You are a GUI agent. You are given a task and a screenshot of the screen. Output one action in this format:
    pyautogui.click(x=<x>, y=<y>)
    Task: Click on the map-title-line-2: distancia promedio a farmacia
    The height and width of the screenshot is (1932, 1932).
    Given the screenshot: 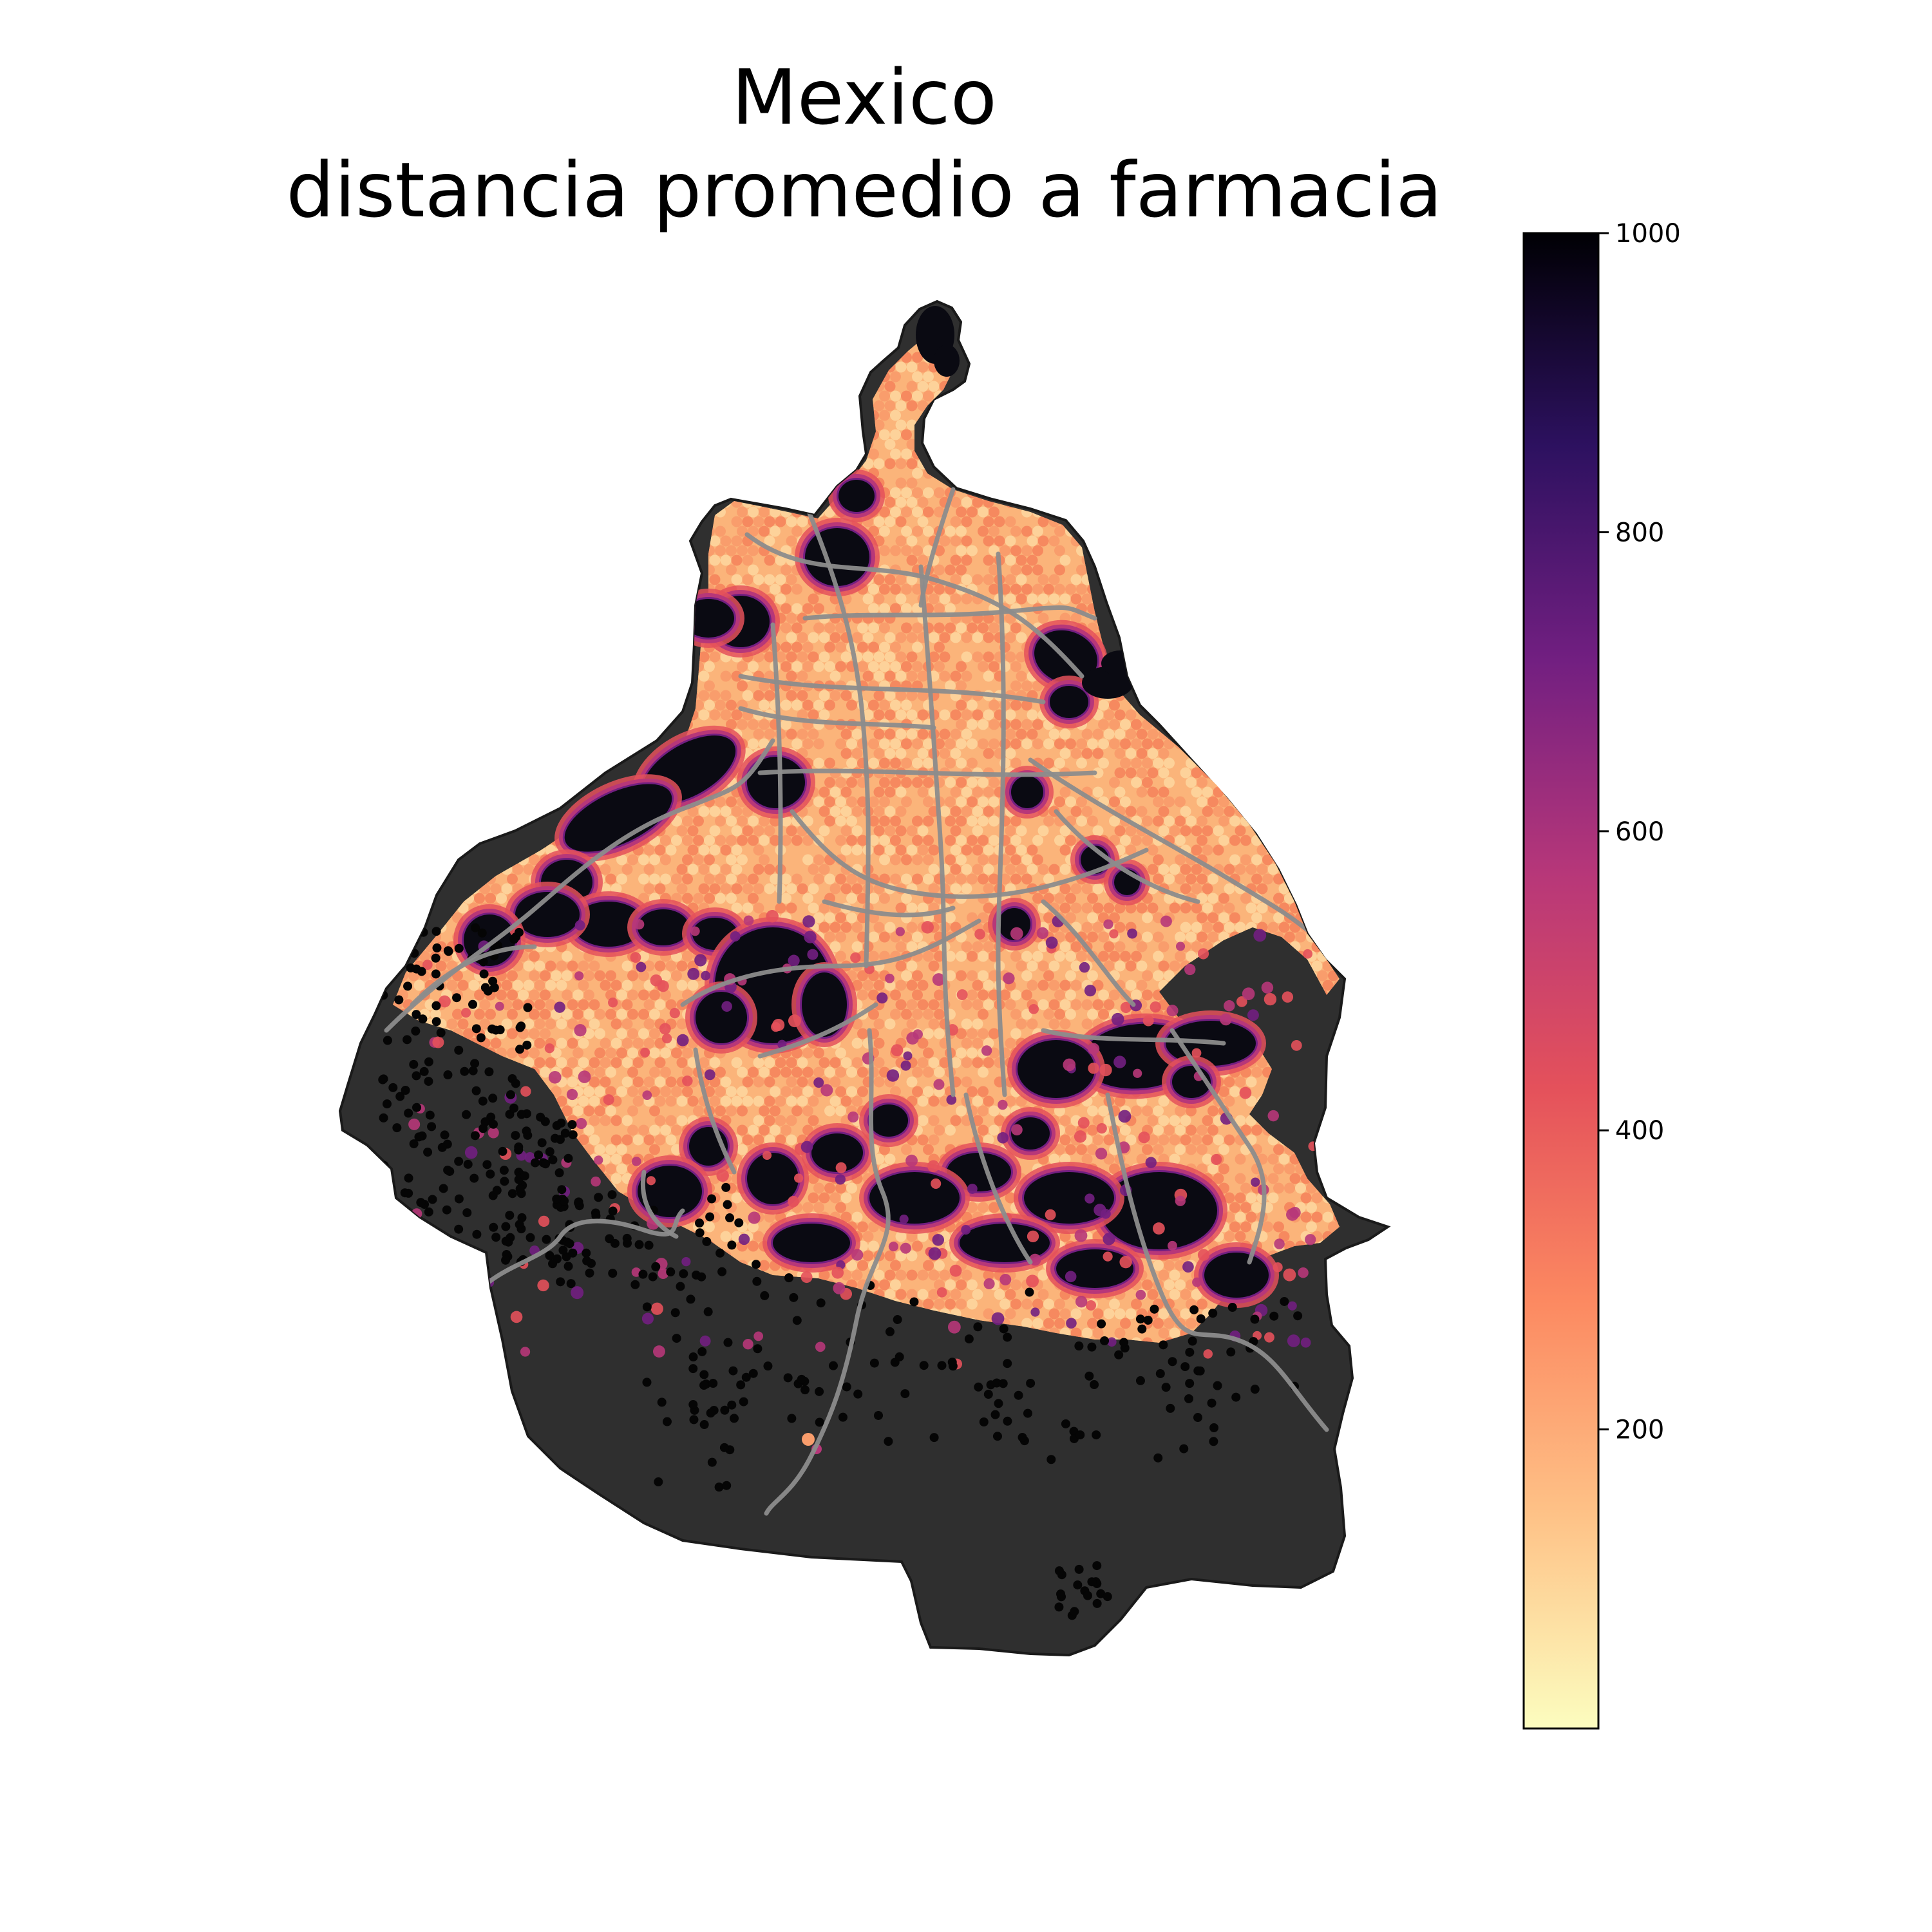 What is the action you would take?
    pyautogui.click(x=864, y=190)
    